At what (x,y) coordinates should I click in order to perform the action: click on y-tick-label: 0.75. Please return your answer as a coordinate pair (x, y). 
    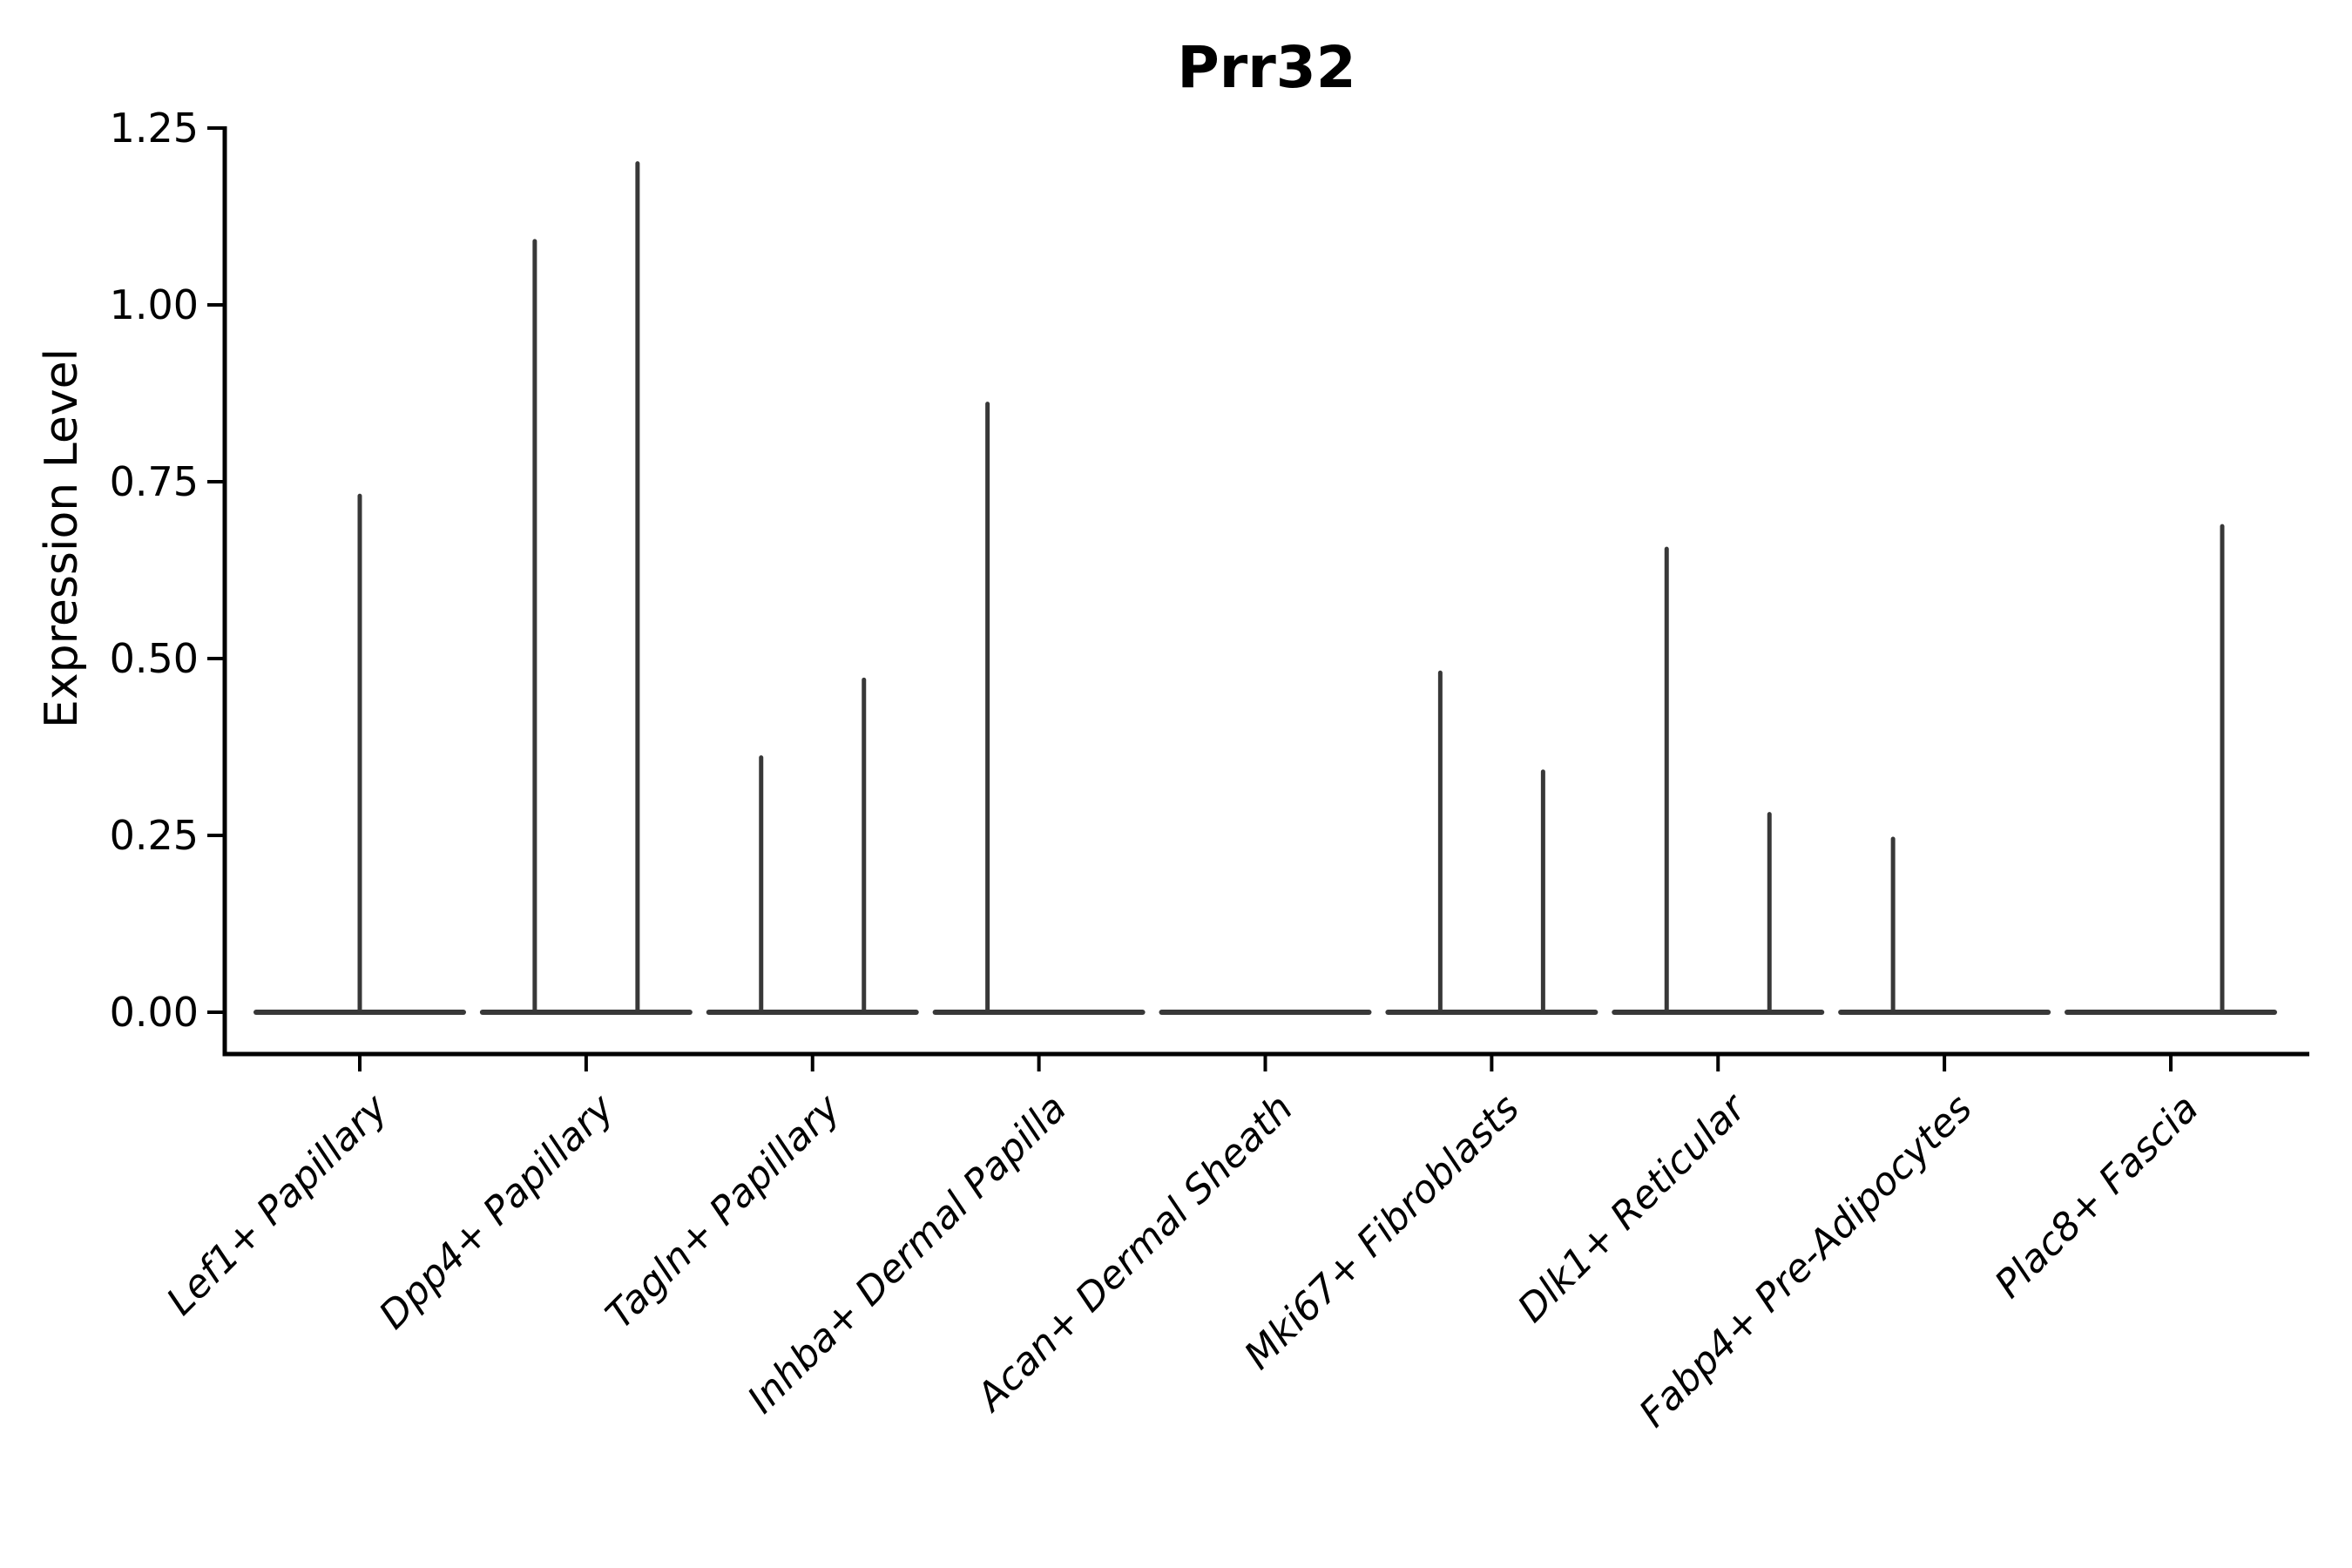
    Looking at the image, I should click on (154, 481).